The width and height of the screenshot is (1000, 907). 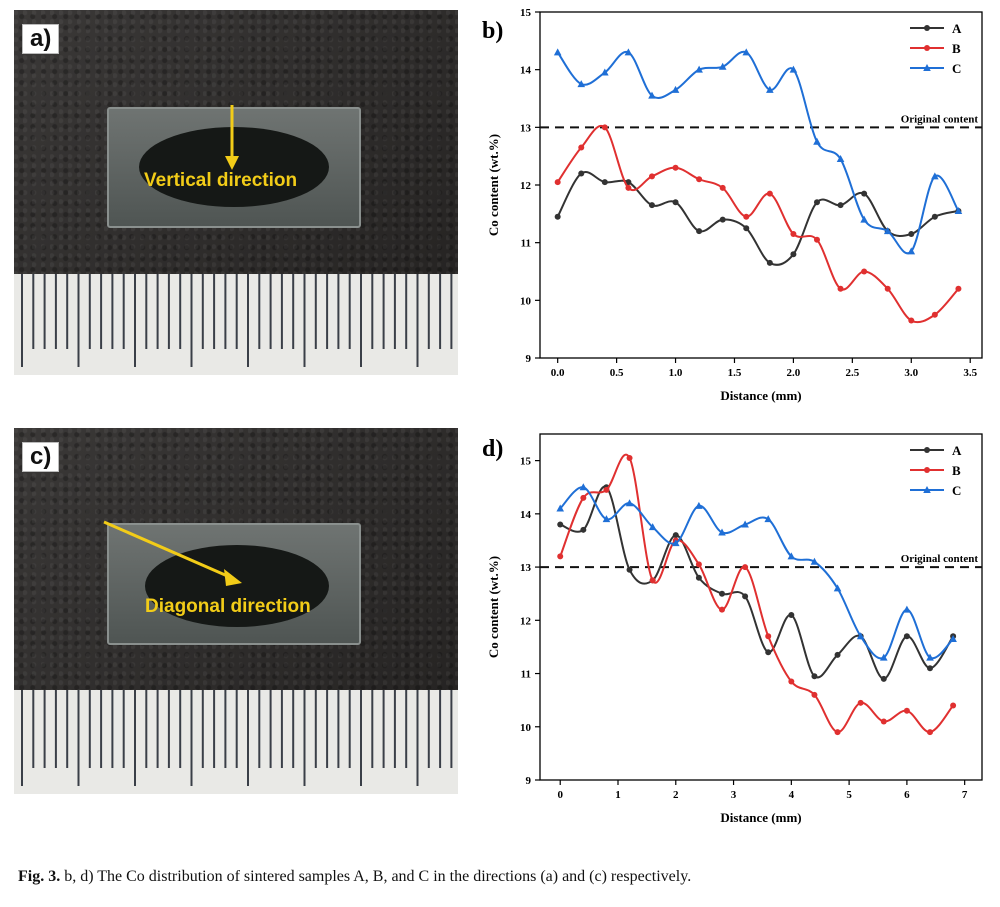 I want to click on y-tick-label: 10, so click(x=526, y=301).